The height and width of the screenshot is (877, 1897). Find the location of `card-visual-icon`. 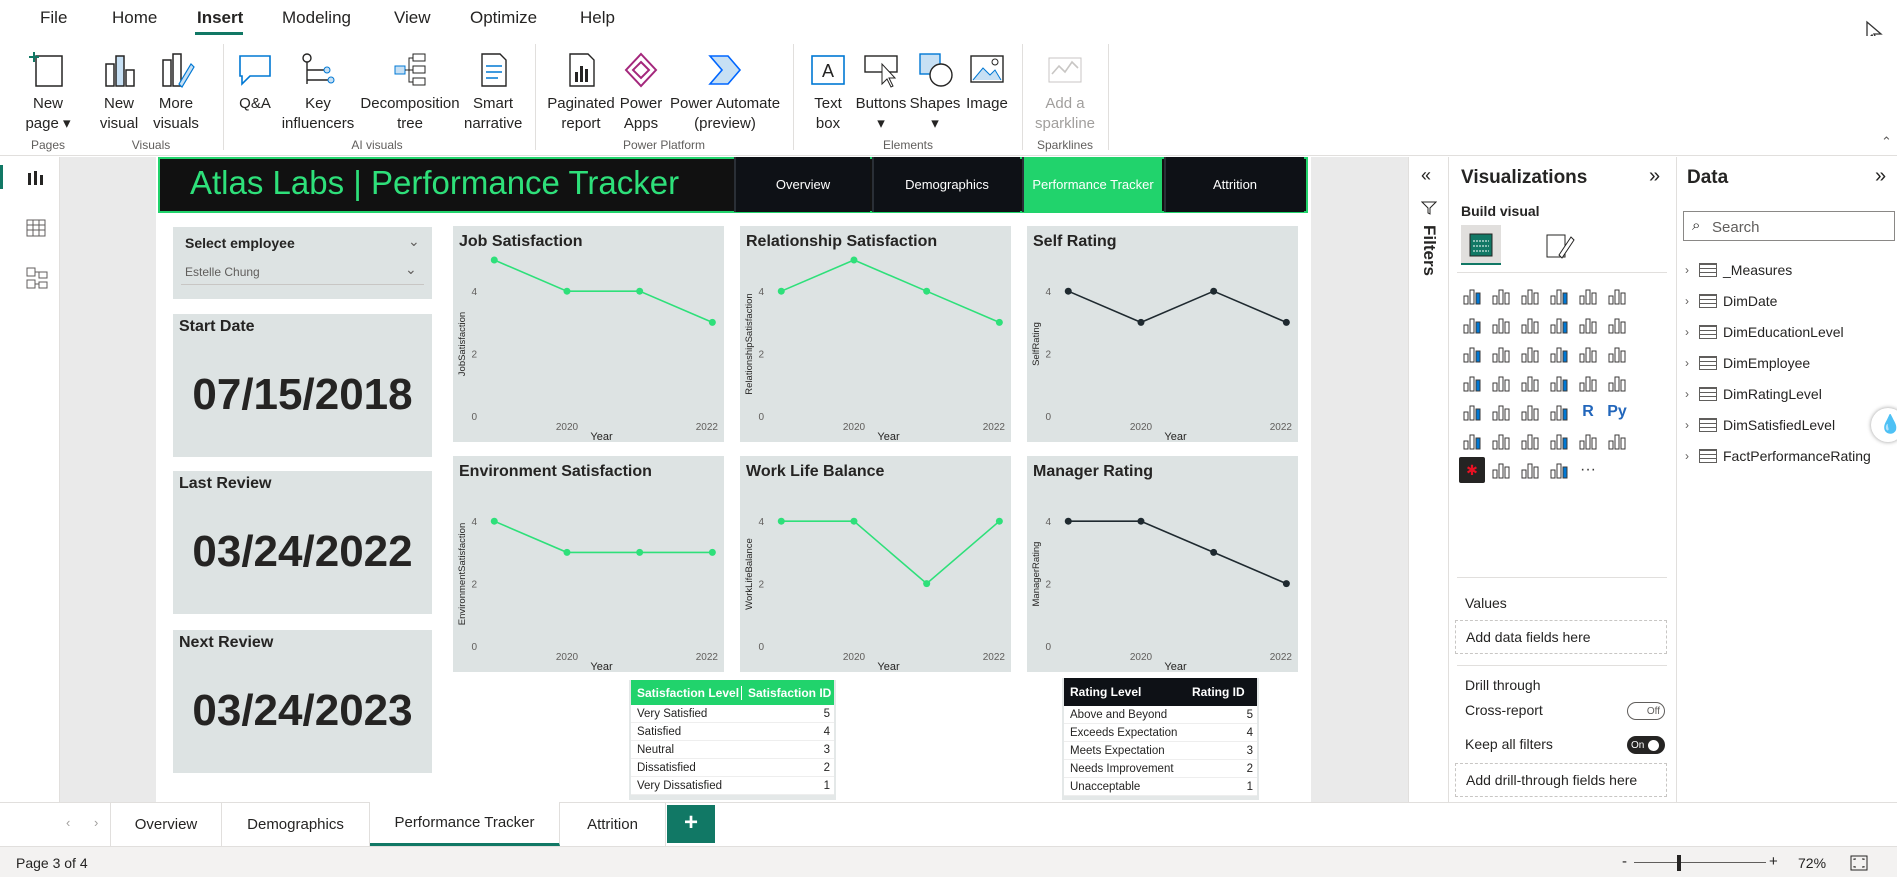

card-visual-icon is located at coordinates (1588, 383).